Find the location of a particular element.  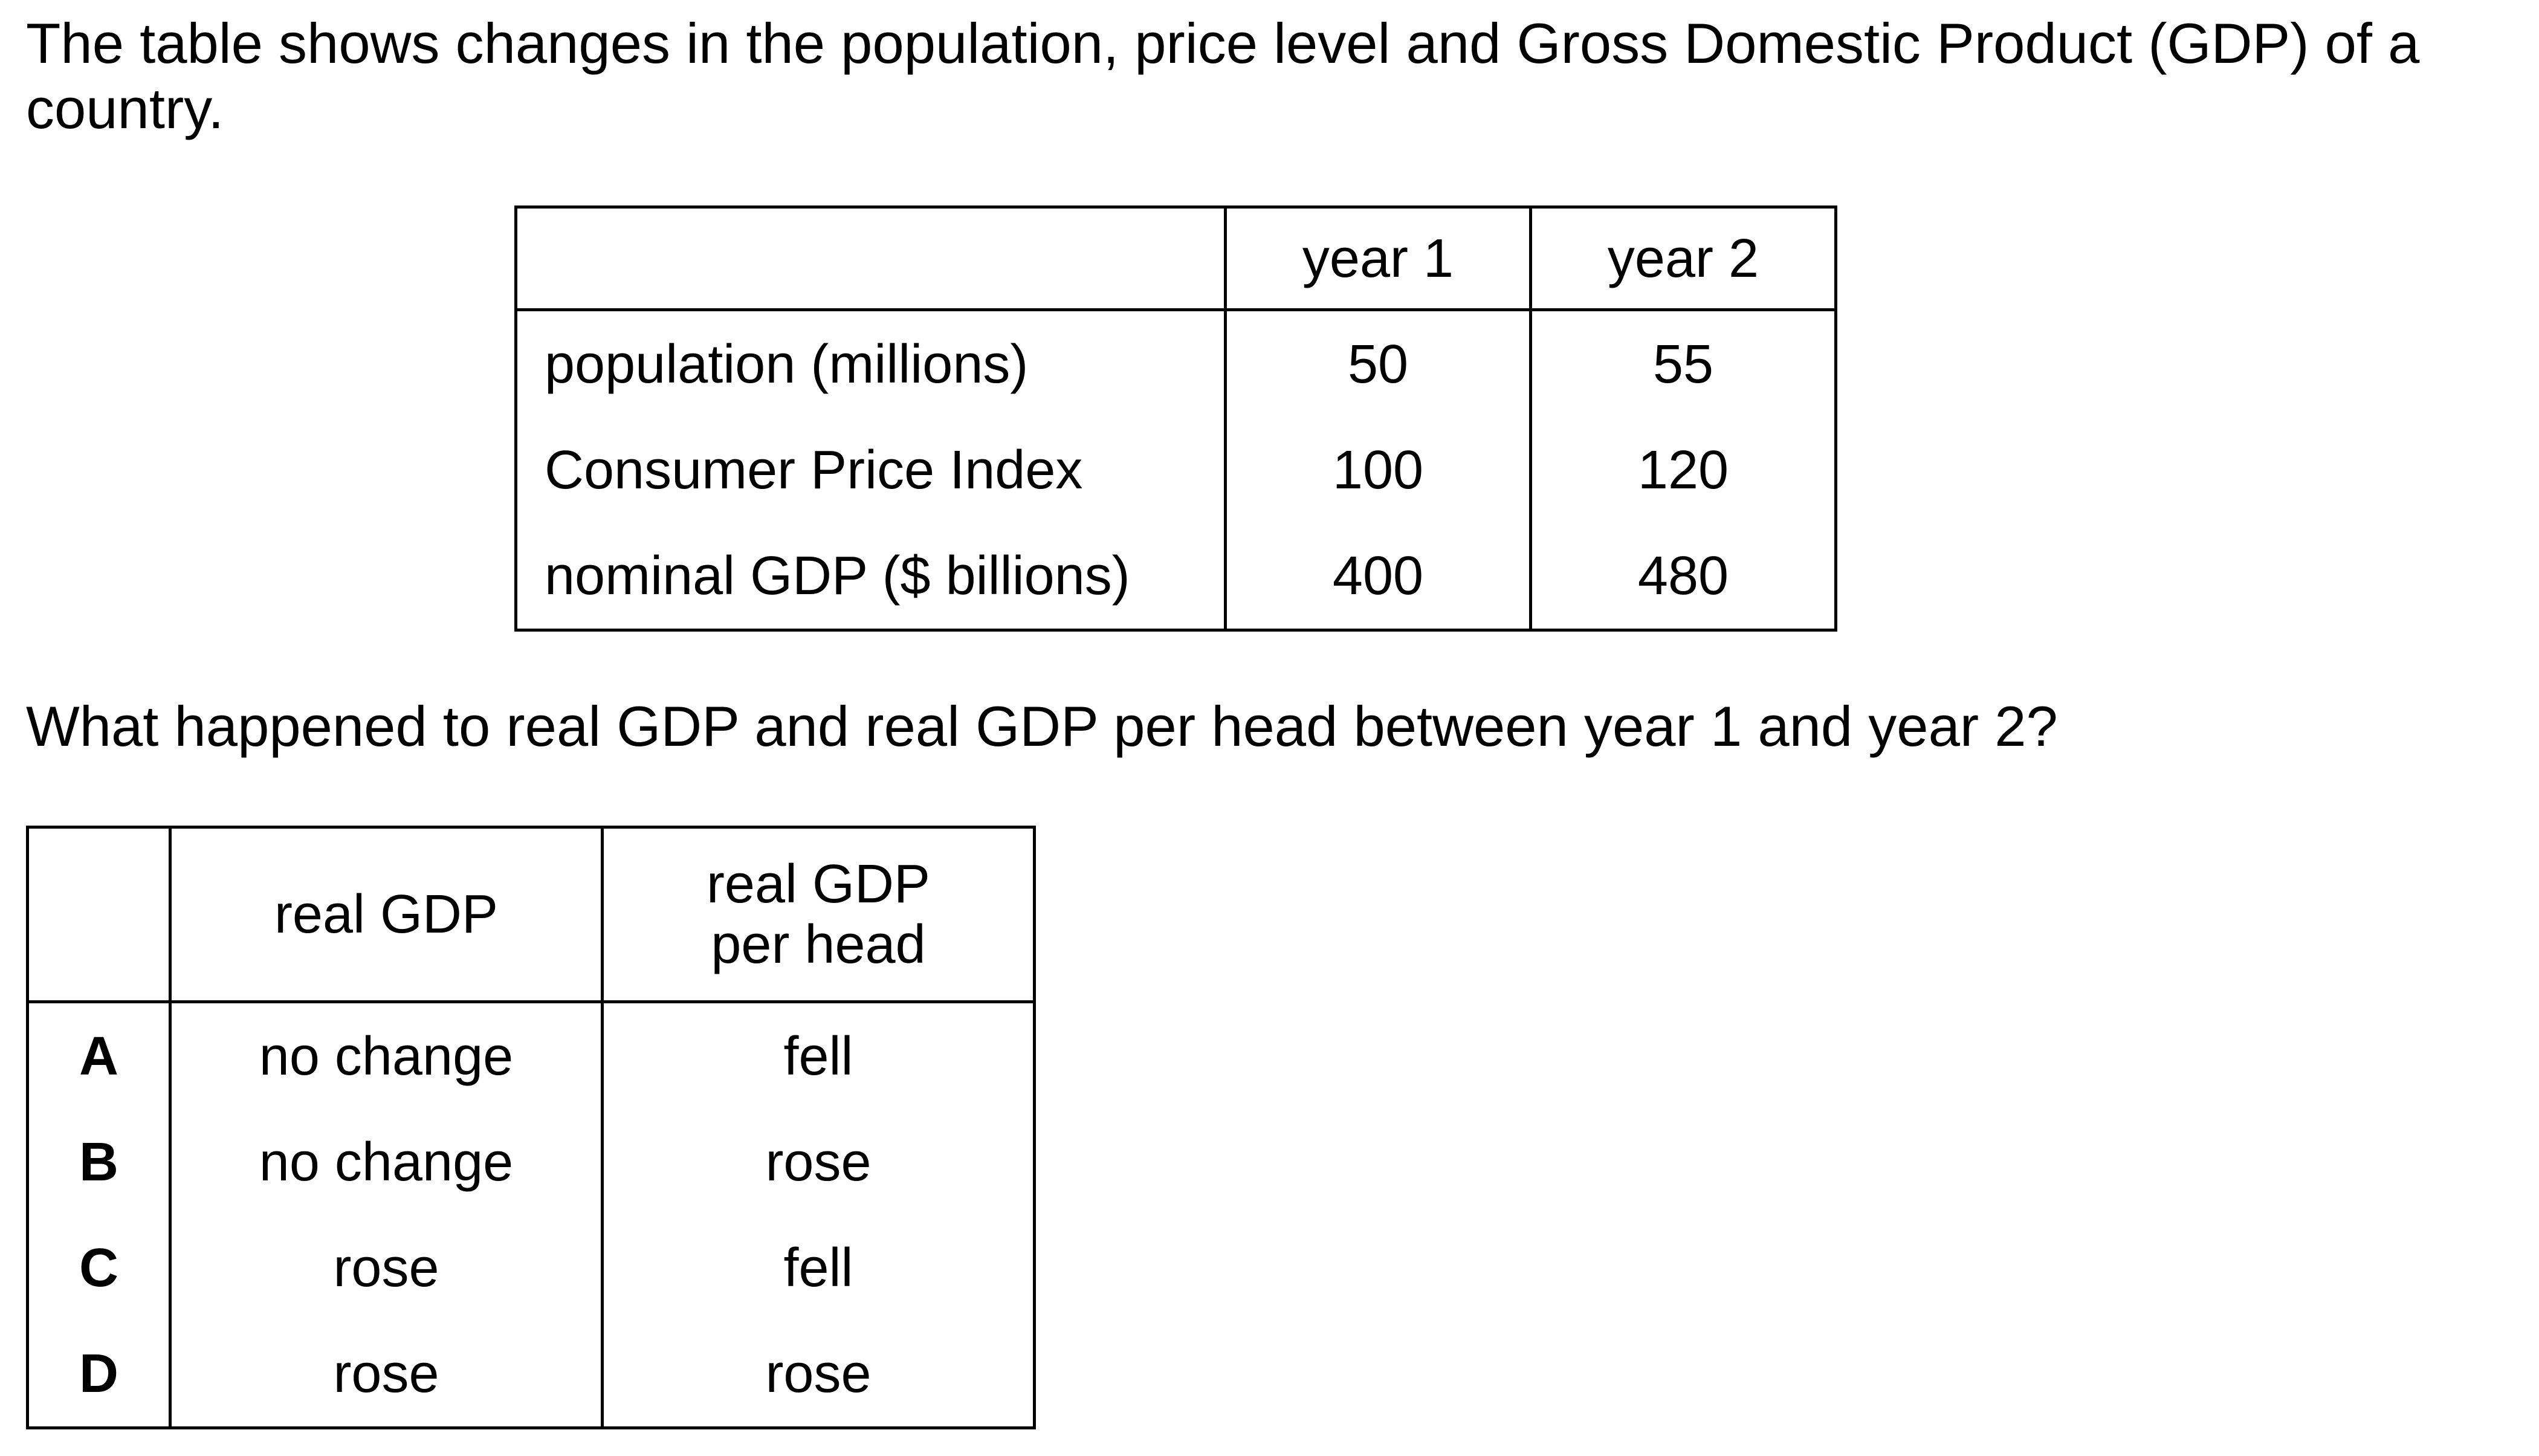

data-table-header-row: year 1 year 2 is located at coordinates (1175, 259).